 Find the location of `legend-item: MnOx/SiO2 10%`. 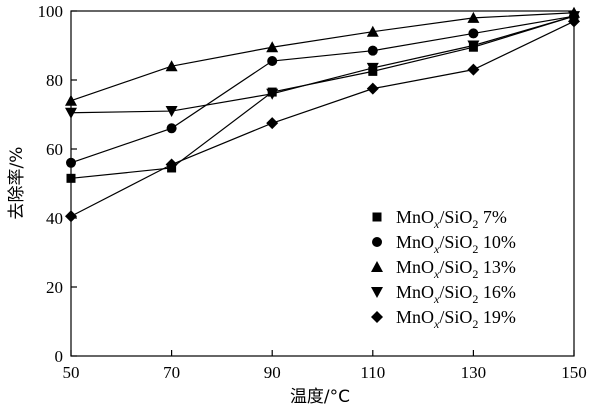

legend-item: MnOx/SiO2 10% is located at coordinates (444, 244).